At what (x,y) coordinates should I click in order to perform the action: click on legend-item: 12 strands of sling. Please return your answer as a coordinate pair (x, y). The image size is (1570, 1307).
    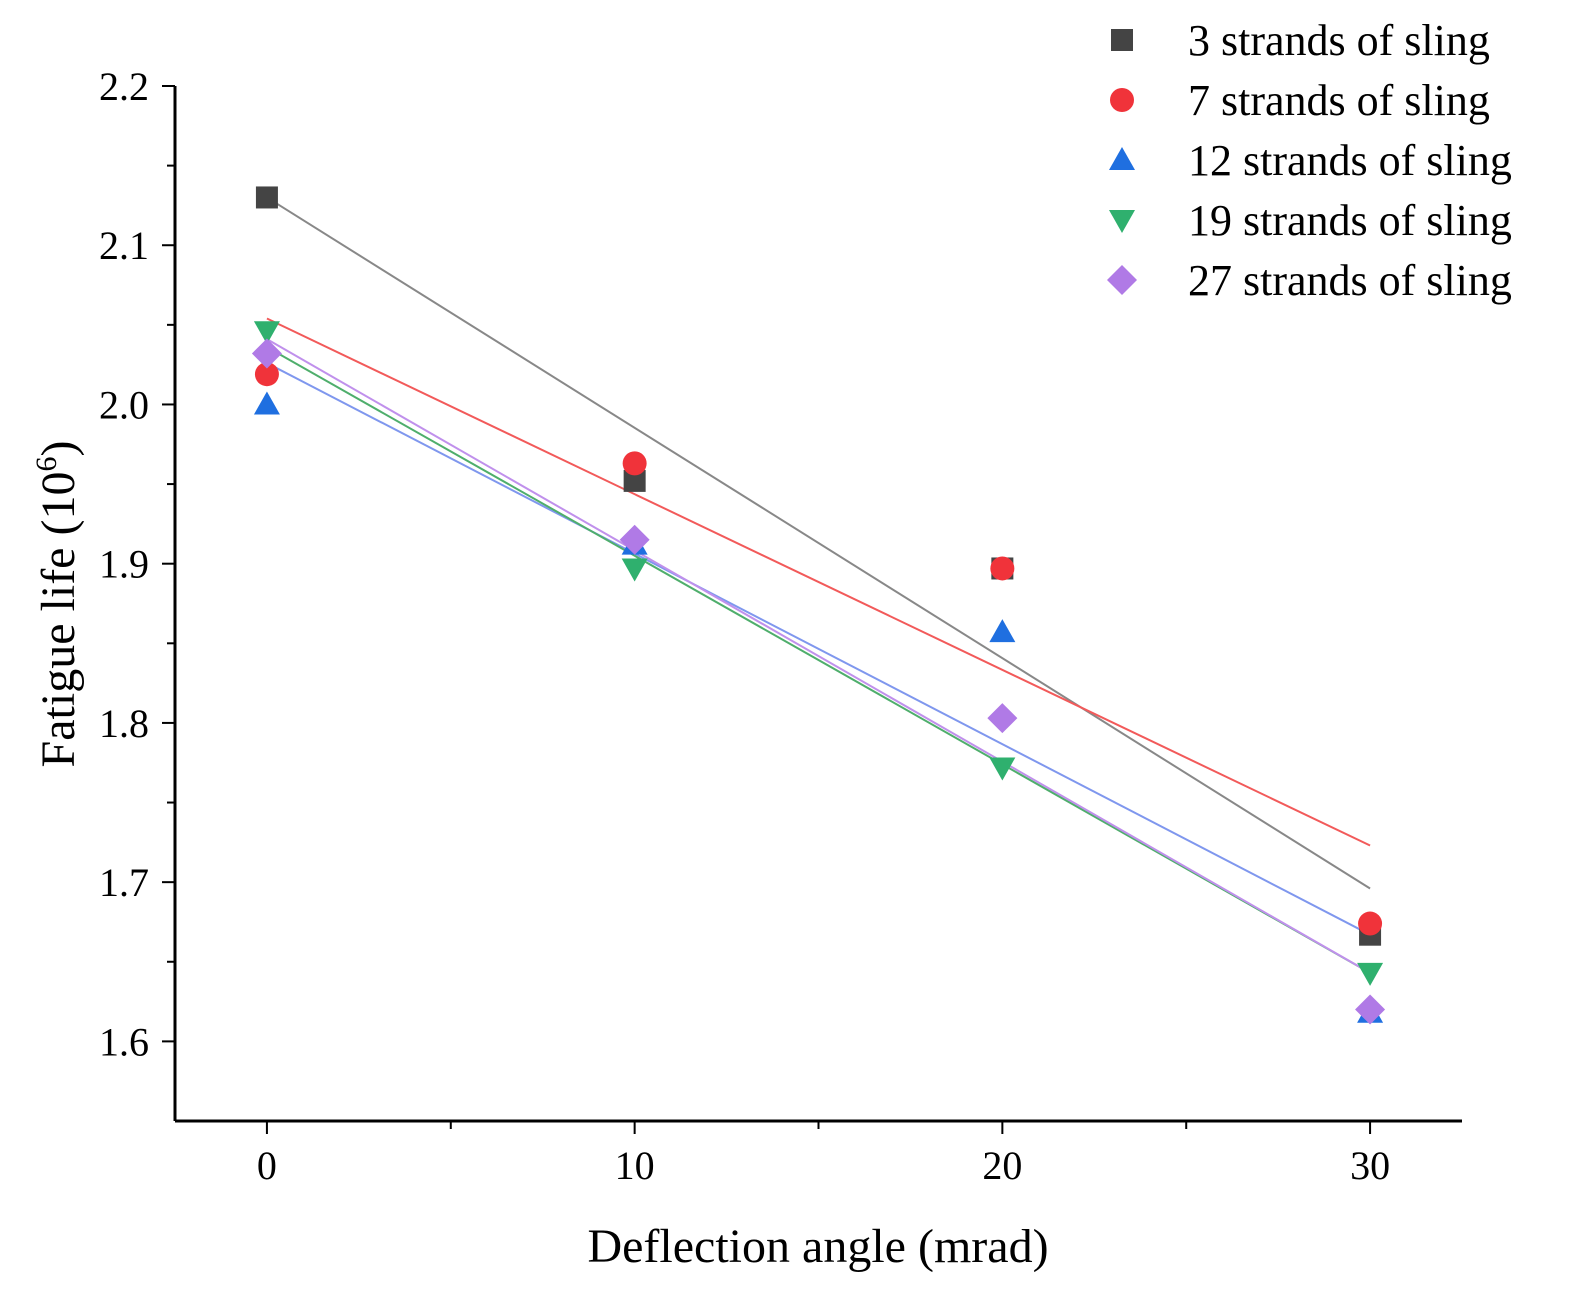
    Looking at the image, I should click on (1310, 160).